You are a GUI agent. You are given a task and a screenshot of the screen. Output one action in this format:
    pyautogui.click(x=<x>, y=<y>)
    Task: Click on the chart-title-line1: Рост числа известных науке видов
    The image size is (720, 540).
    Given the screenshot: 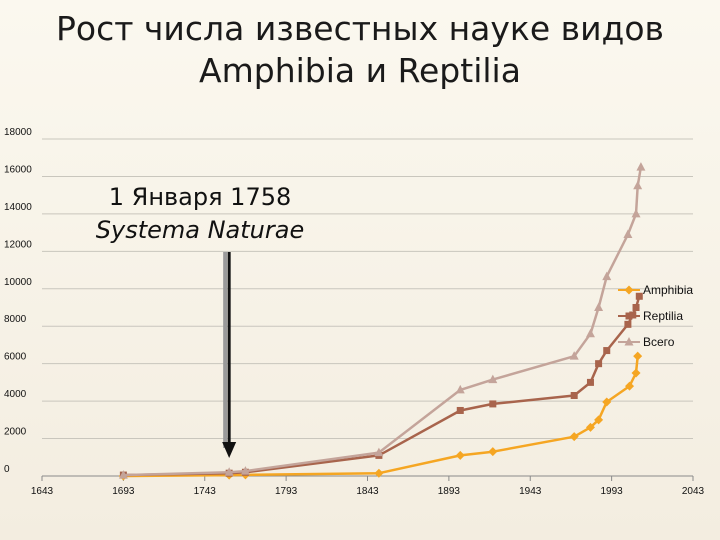 What is the action you would take?
    pyautogui.click(x=359, y=28)
    